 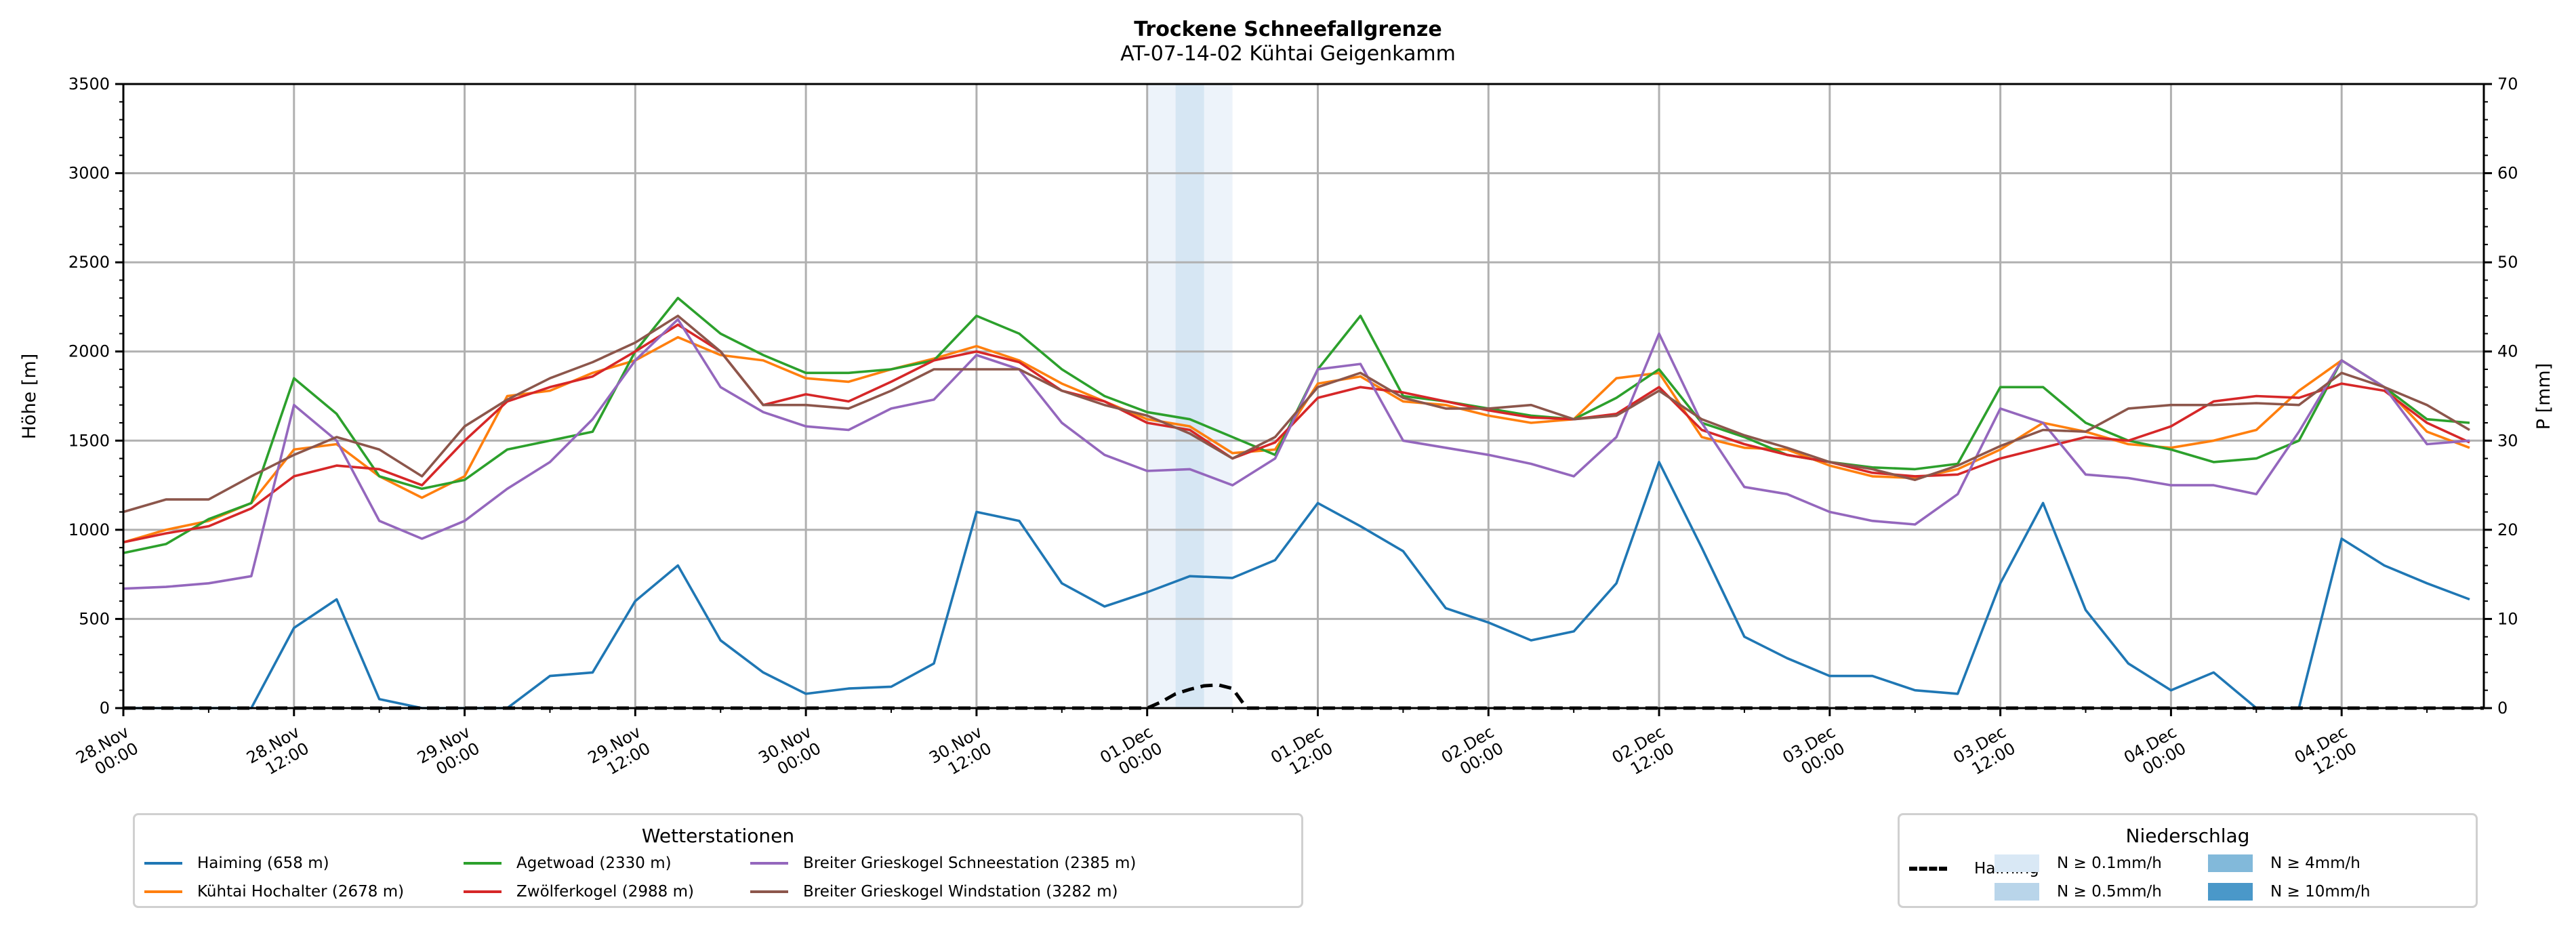 What do you see at coordinates (301, 892) in the screenshot?
I see `legend-label: Kühtai Hochalter (2678 m)` at bounding box center [301, 892].